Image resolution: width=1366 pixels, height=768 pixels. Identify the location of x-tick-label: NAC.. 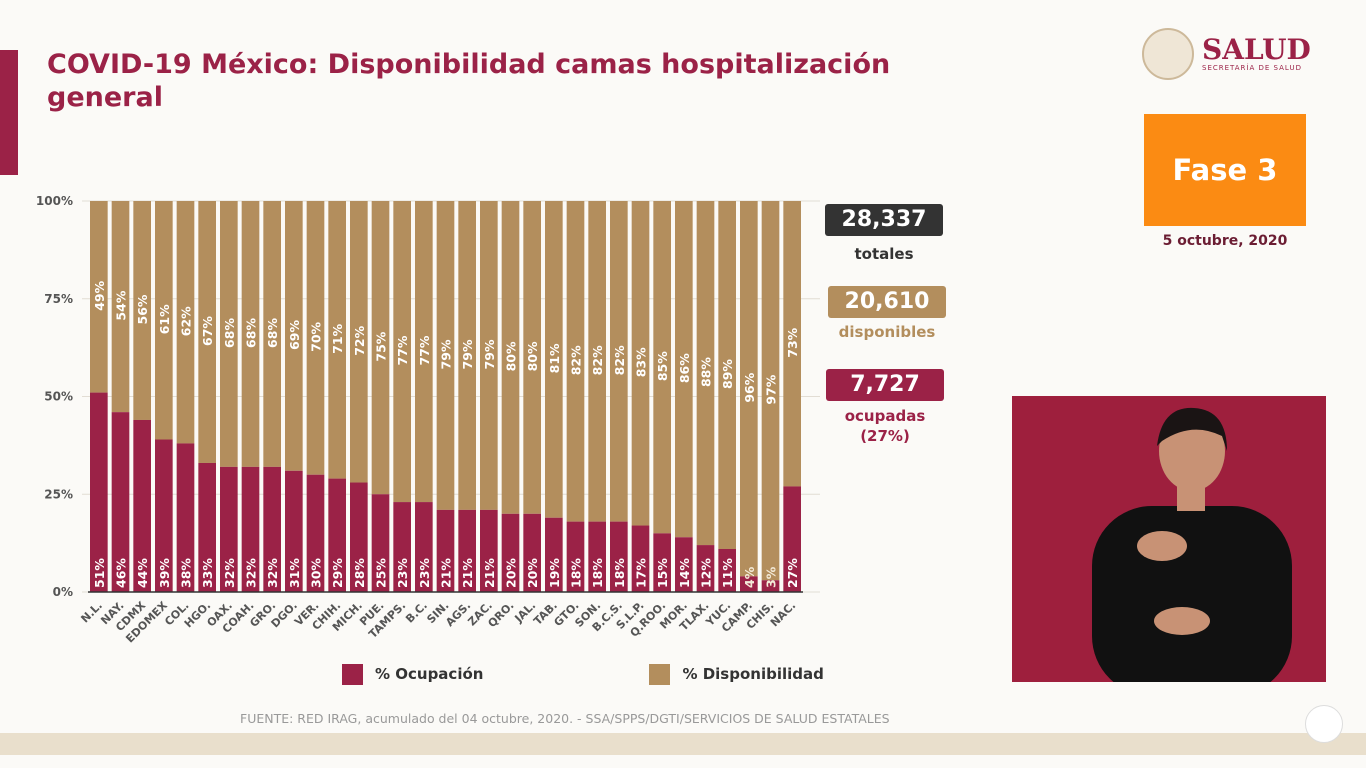
(783, 614).